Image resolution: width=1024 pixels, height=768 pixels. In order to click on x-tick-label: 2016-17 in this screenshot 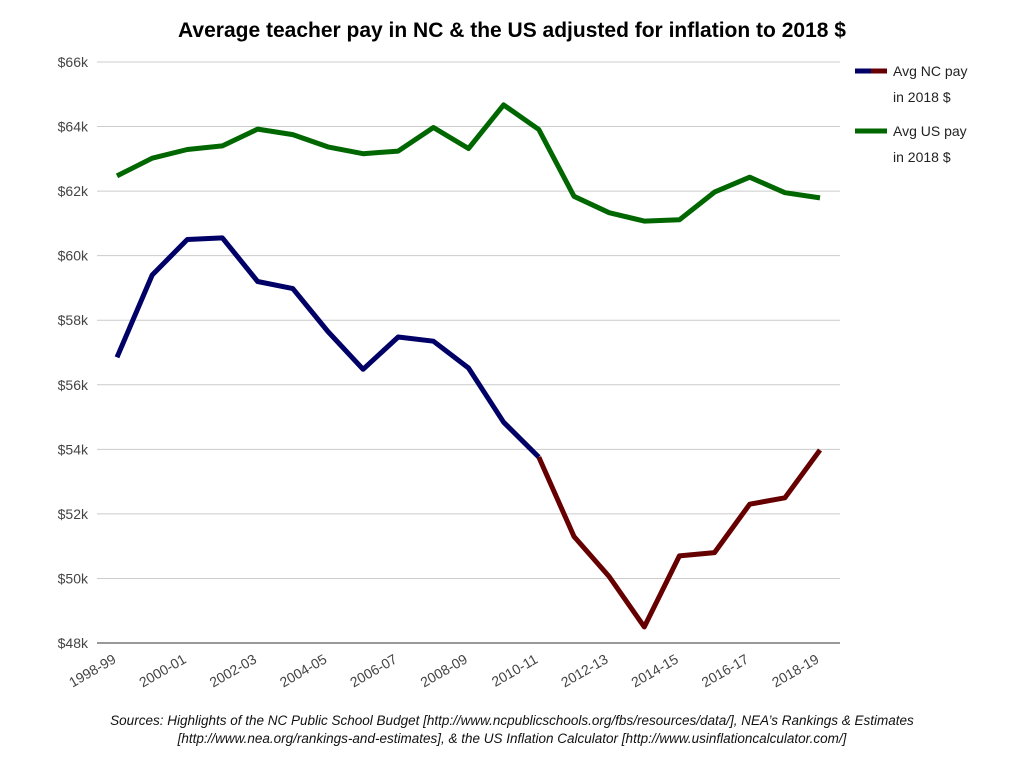, I will do `click(725, 671)`.